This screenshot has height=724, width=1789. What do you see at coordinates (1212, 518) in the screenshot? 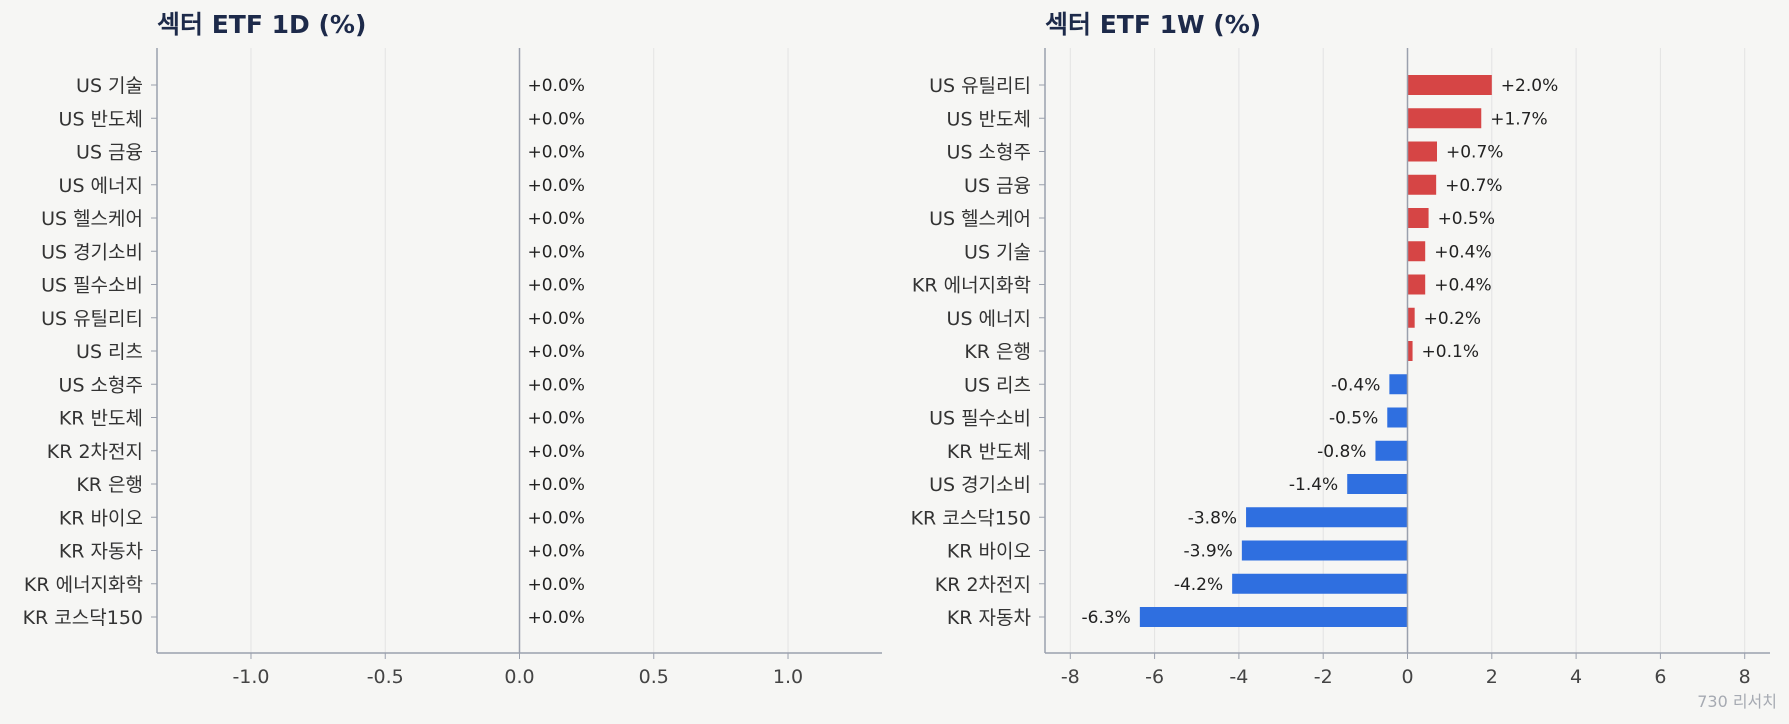
I see `chart2-data-label: -3.8%` at bounding box center [1212, 518].